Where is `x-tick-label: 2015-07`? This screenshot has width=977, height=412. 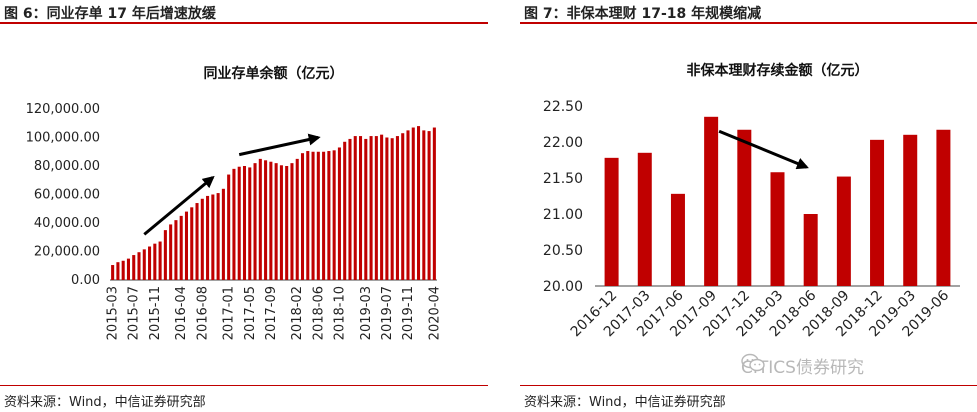
x-tick-label: 2015-07 is located at coordinates (134, 313).